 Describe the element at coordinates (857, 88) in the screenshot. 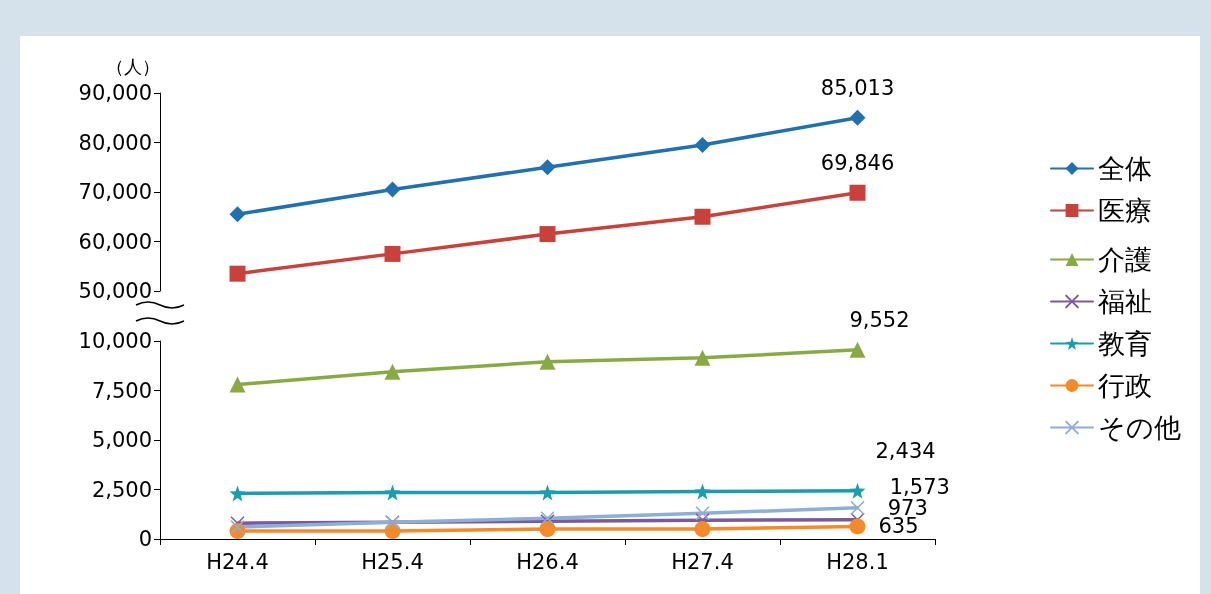

I see `data-label: 85,013` at that location.